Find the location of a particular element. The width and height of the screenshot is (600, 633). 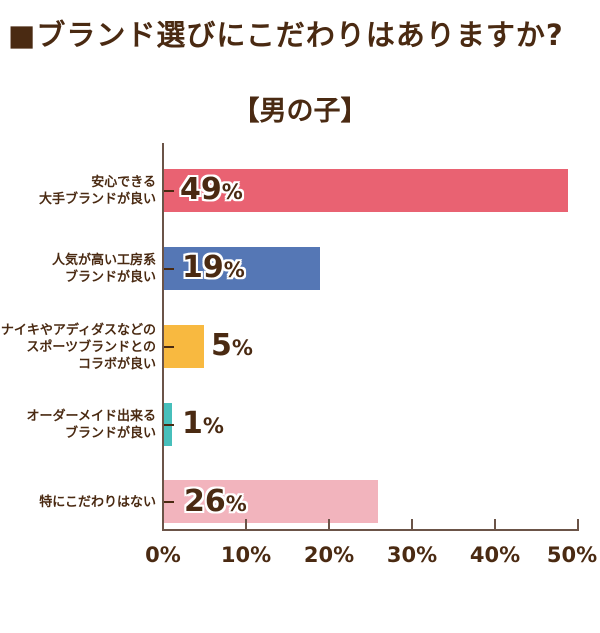

x-tick-label: 10% is located at coordinates (246, 555).